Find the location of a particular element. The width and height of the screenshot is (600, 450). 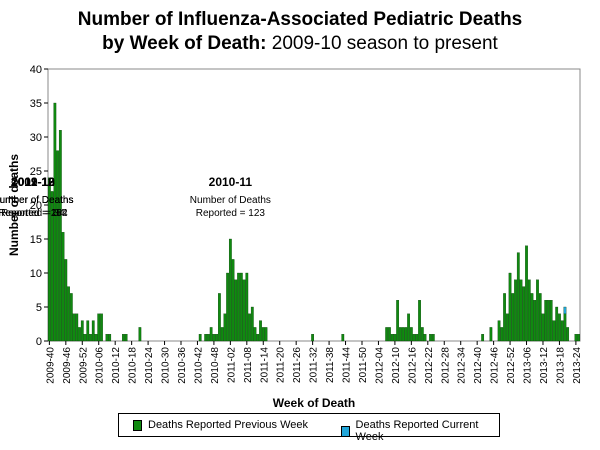

legend-label-current: Deaths Reported Current Week is located at coordinates (417, 431).